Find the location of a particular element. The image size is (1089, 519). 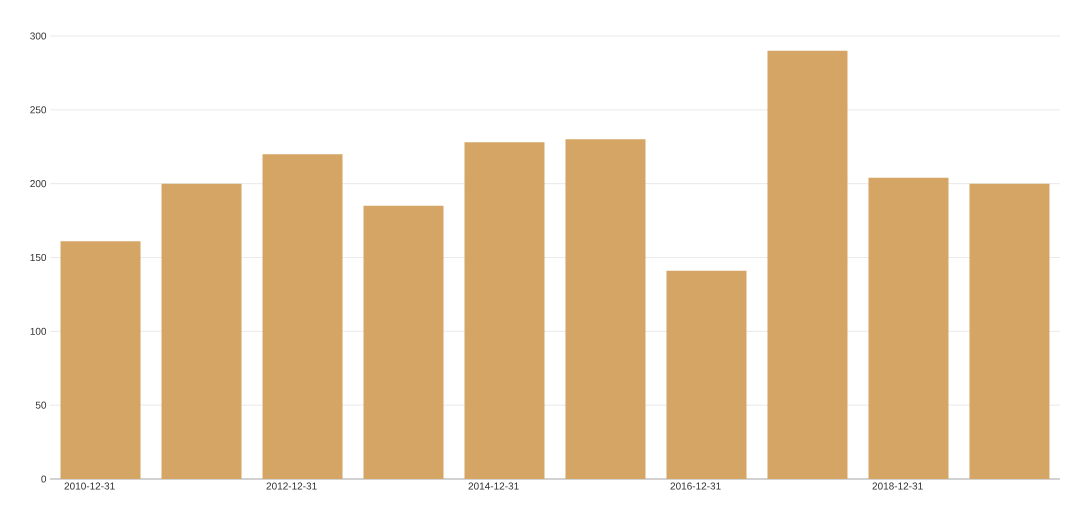

y-tick-label: 250 is located at coordinates (38, 110).